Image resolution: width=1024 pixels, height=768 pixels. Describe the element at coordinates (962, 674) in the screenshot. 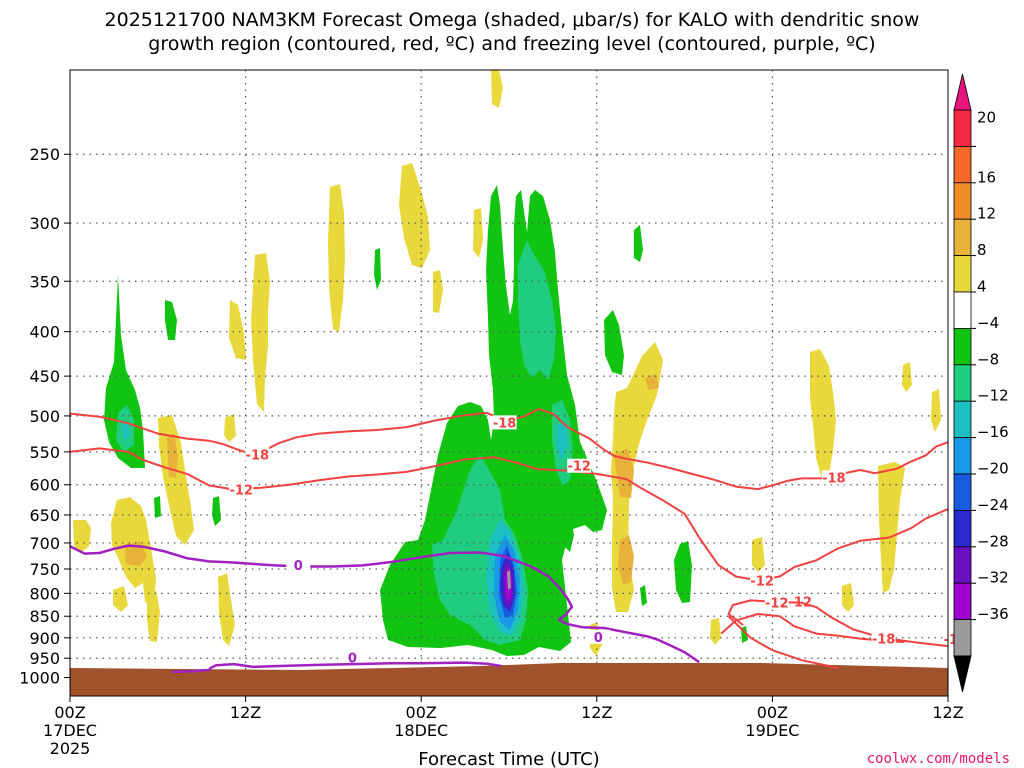

I see `colorbar-bottom-arrow` at that location.